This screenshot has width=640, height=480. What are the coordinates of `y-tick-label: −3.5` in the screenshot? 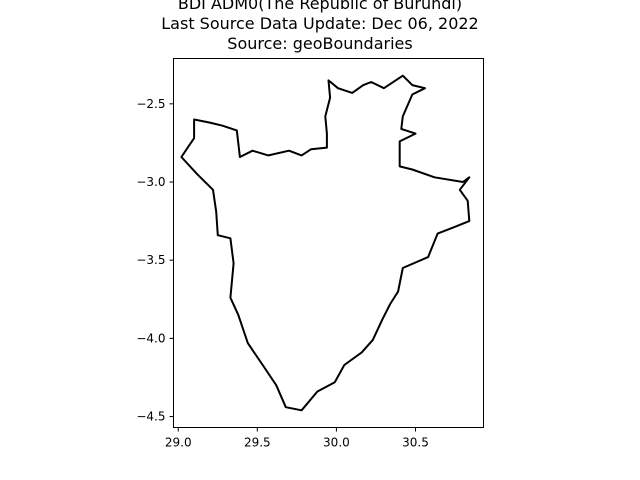 It's located at (150, 260).